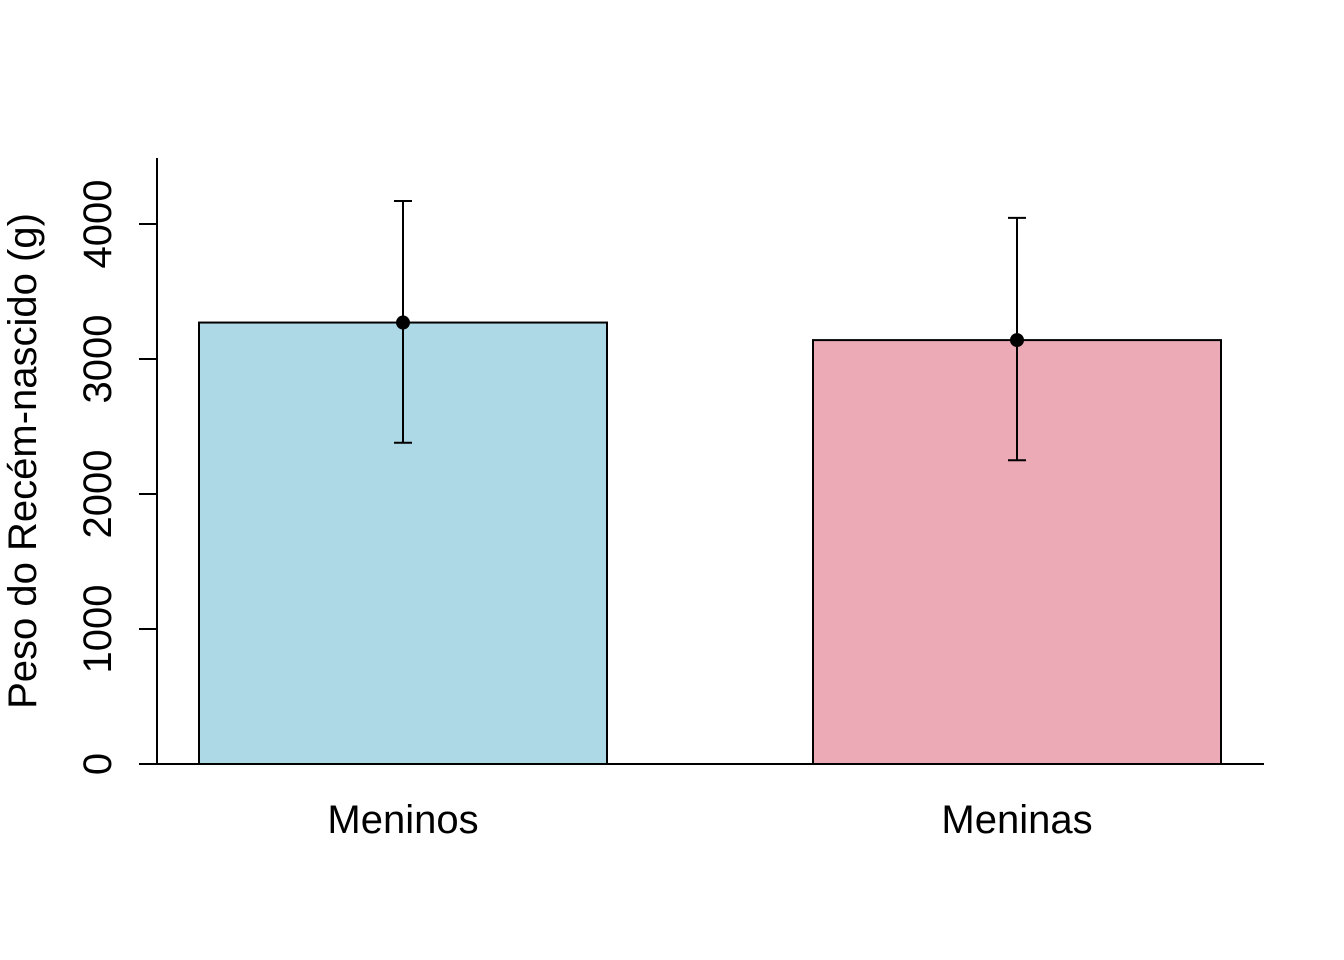 This screenshot has width=1344, height=960. Describe the element at coordinates (98, 764) in the screenshot. I see `y-tick-label: 0` at that location.